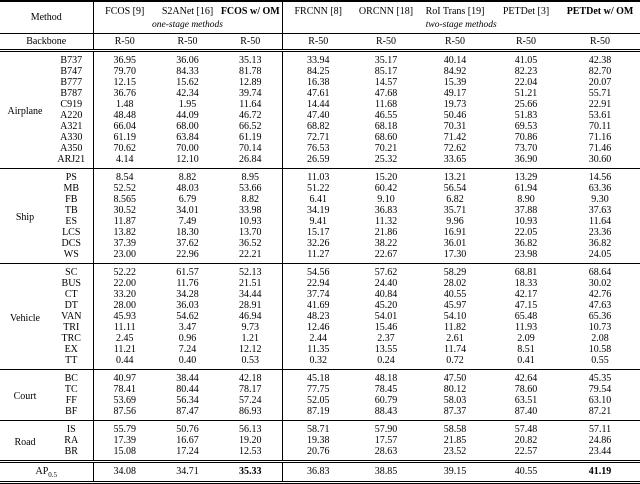 The width and height of the screenshot is (640, 484). I want to click on class-label: TRC, so click(72, 338).